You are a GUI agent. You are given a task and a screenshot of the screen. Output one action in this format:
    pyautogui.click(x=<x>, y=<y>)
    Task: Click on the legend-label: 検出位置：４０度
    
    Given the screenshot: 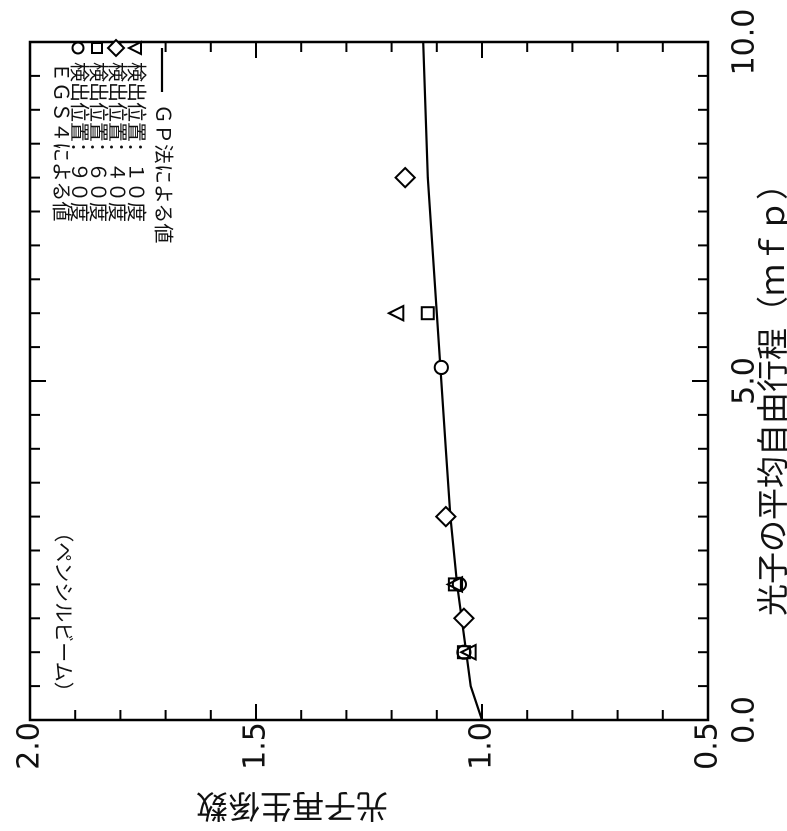 What is the action you would take?
    pyautogui.click(x=118, y=142)
    